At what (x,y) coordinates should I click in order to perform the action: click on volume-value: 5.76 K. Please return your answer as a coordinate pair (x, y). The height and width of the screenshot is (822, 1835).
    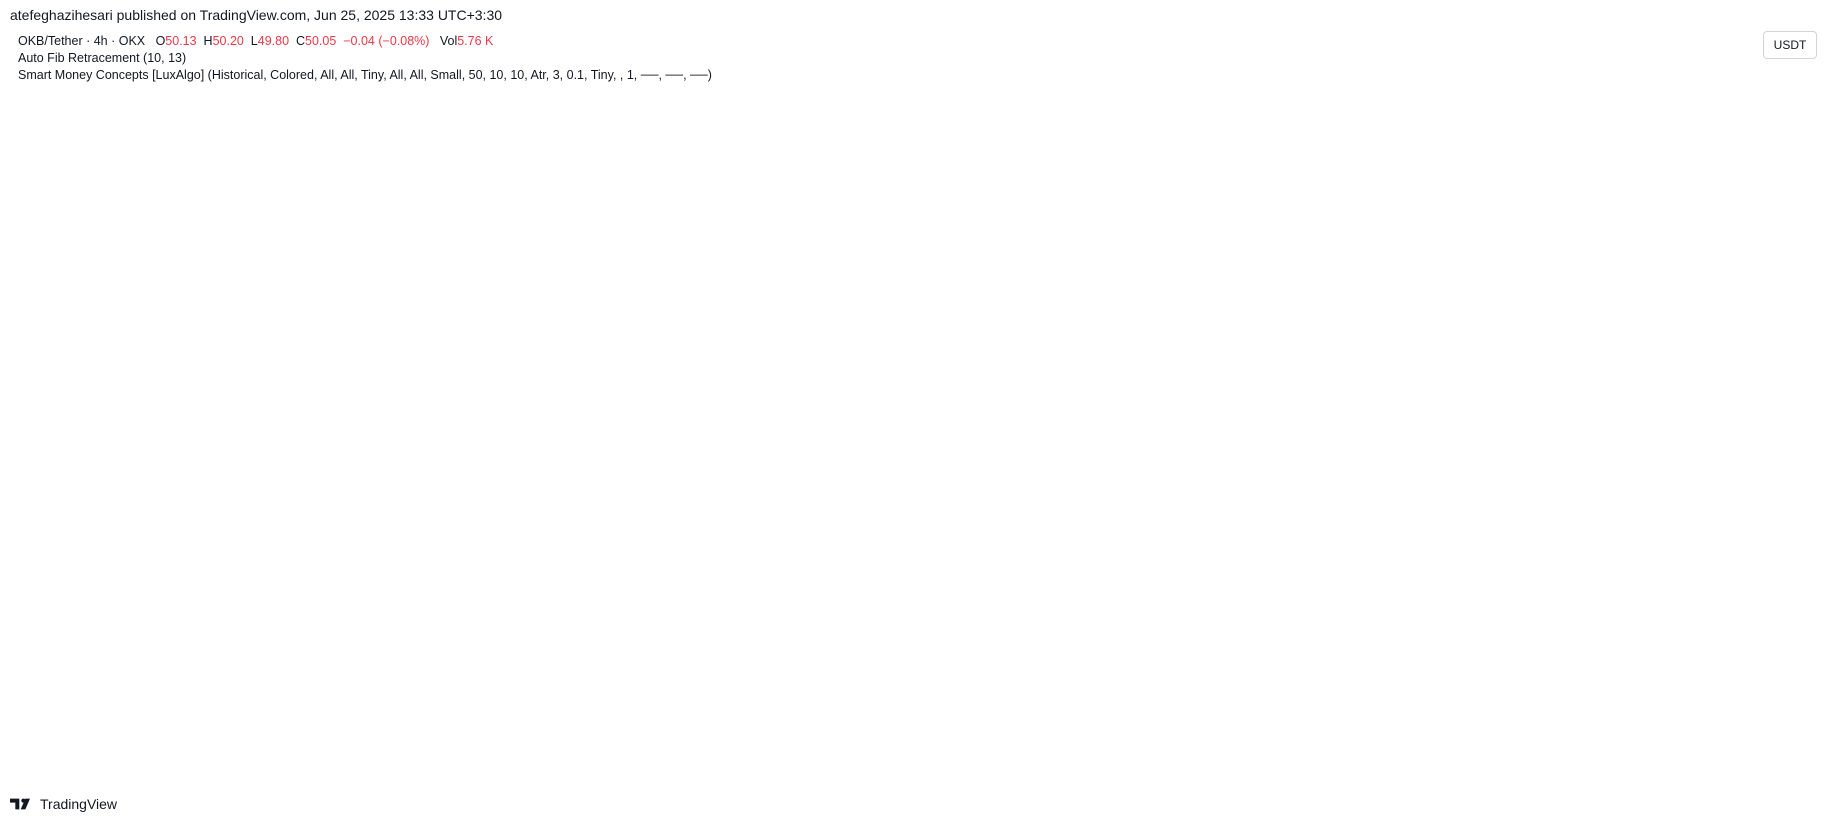
    Looking at the image, I should click on (475, 41).